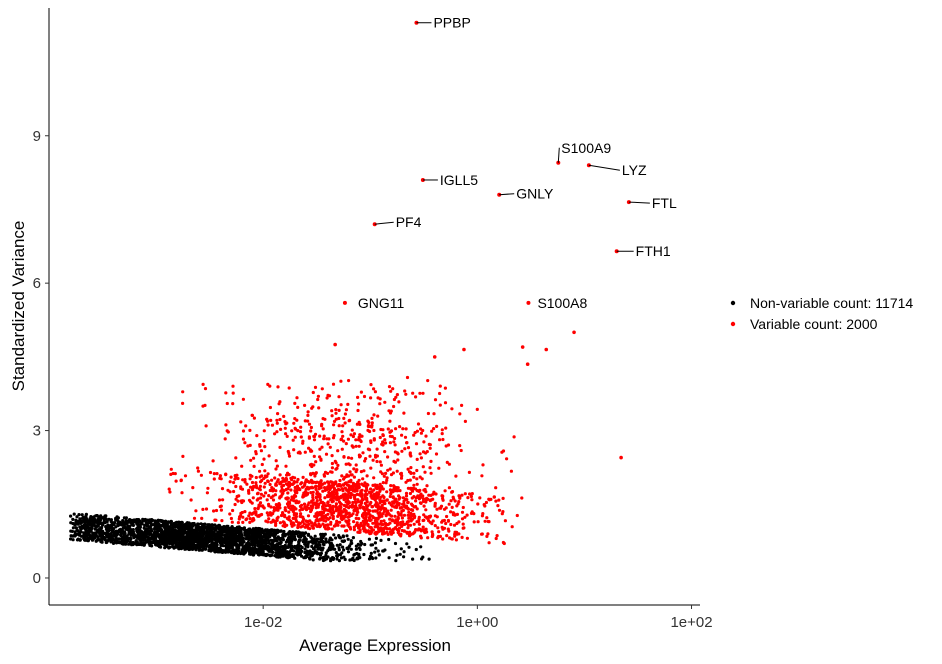 This screenshot has width=942, height=664. I want to click on legend-label-non-variable: Non-variable count: 11714, so click(831, 303).